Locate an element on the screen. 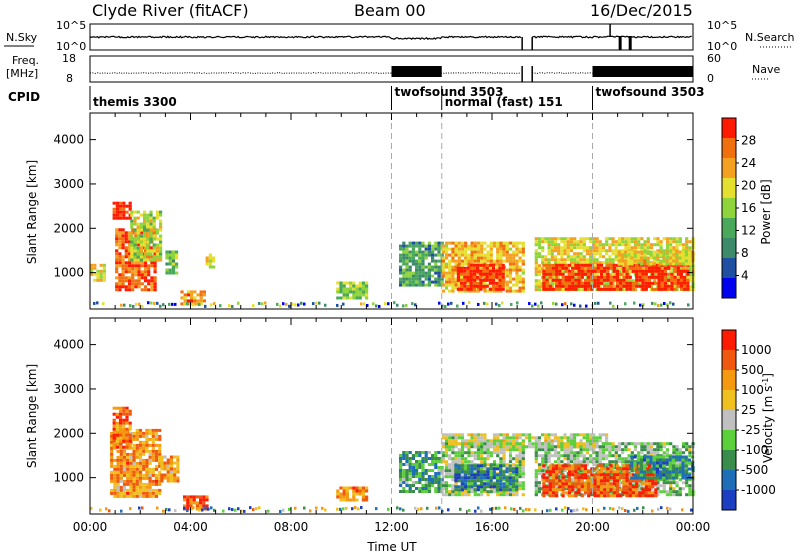 The image size is (800, 554). y-tick-label: 4000 is located at coordinates (68, 140).